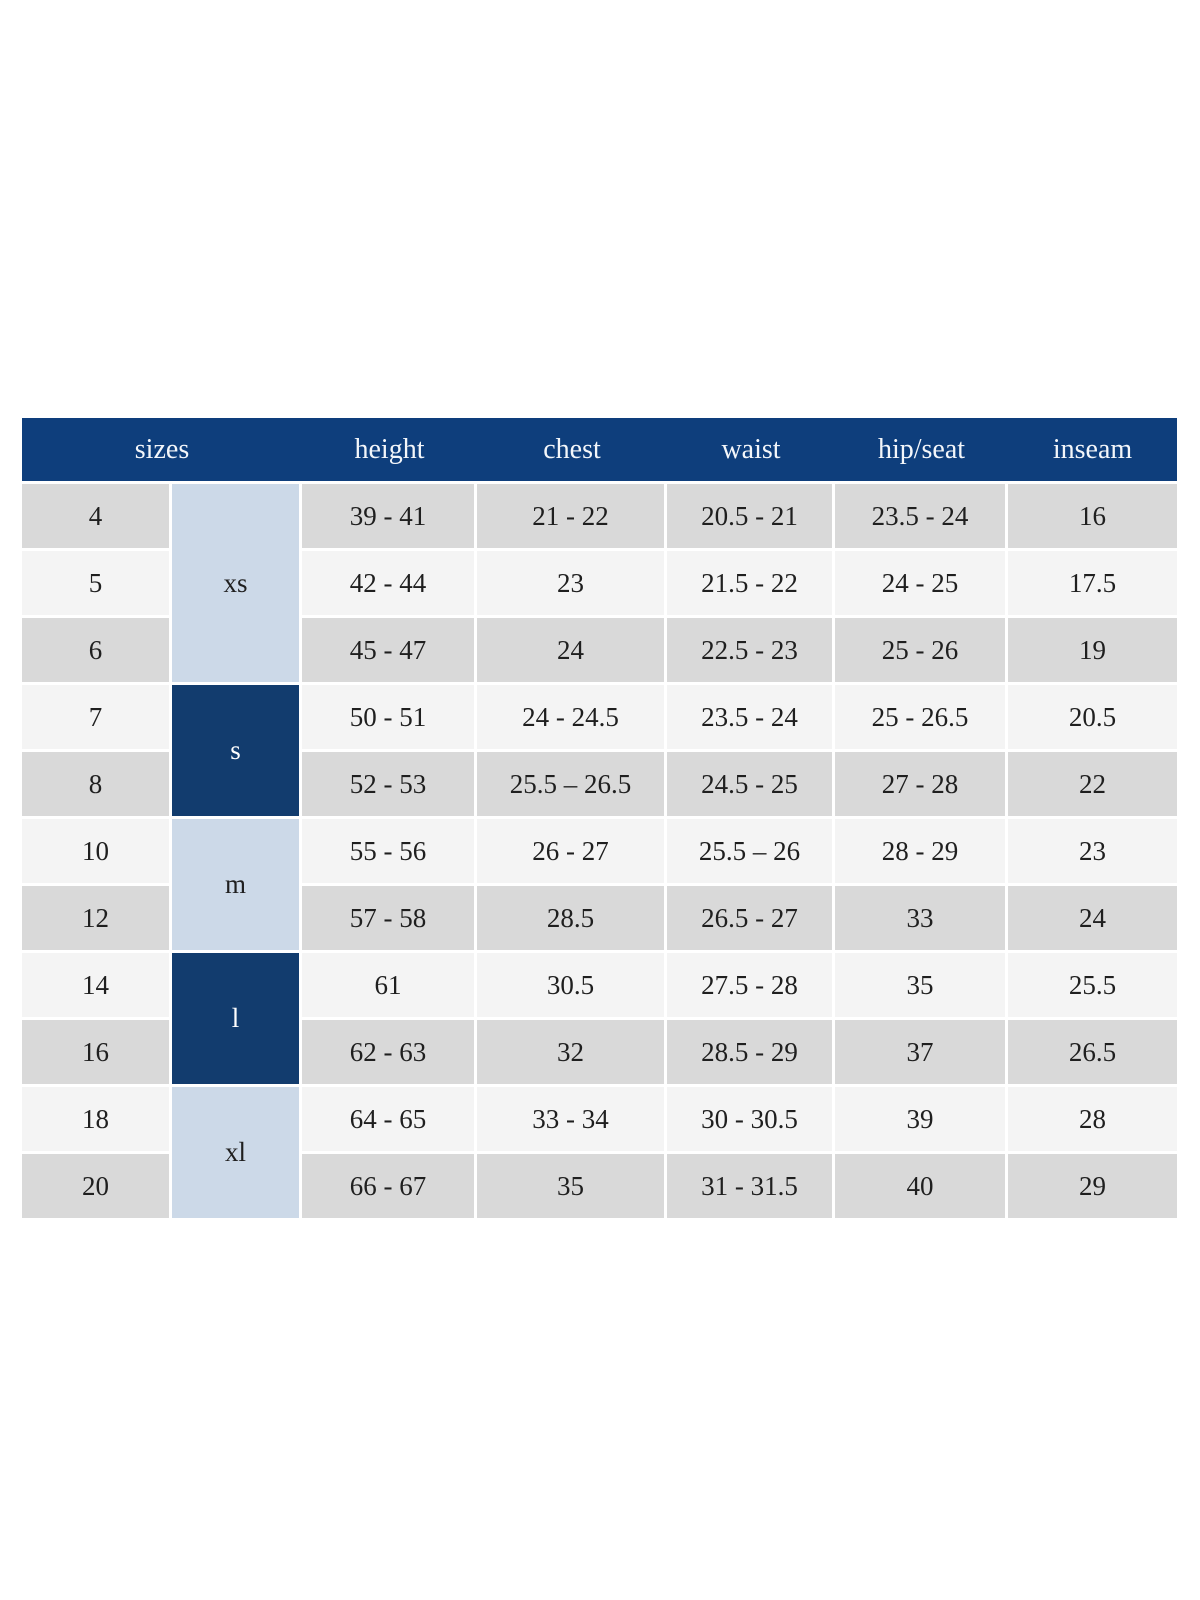 The image size is (1200, 1600). Describe the element at coordinates (97, 785) in the screenshot. I see `cell-size: 8` at that location.